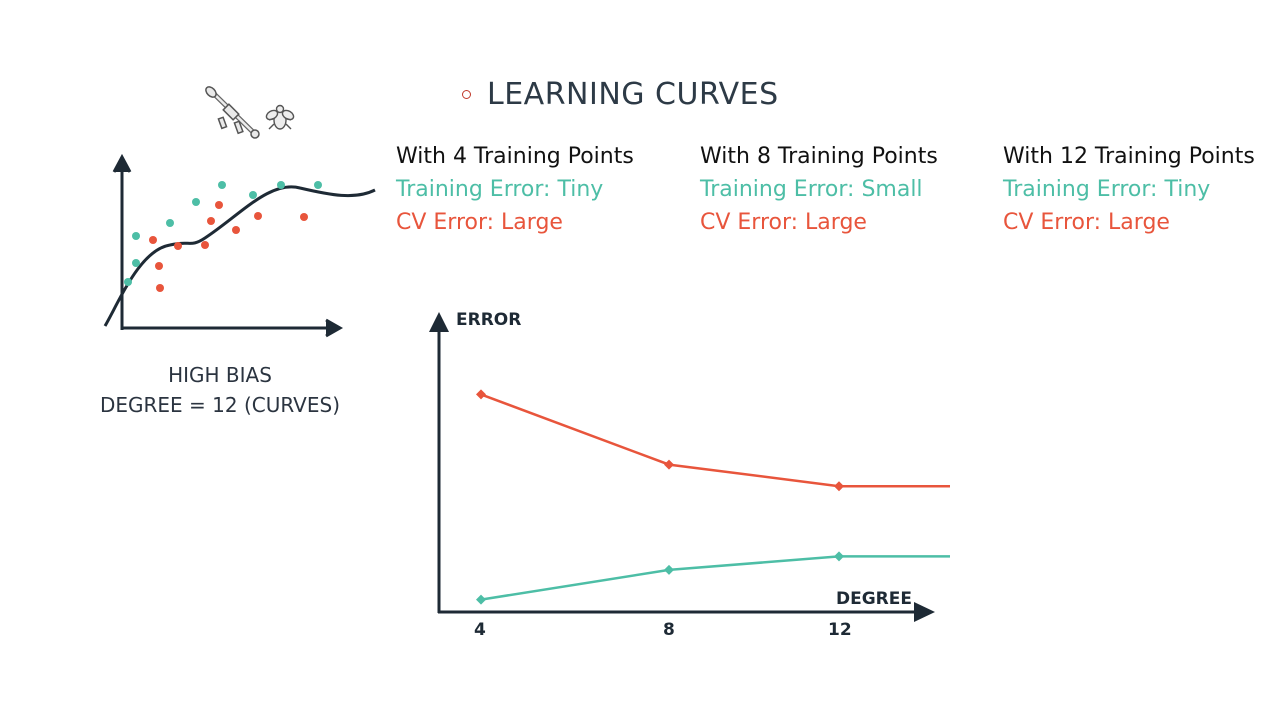 Image resolution: width=1280 pixels, height=720 pixels. Describe the element at coordinates (489, 320) in the screenshot. I see `y-axis-label: ERROR` at that location.